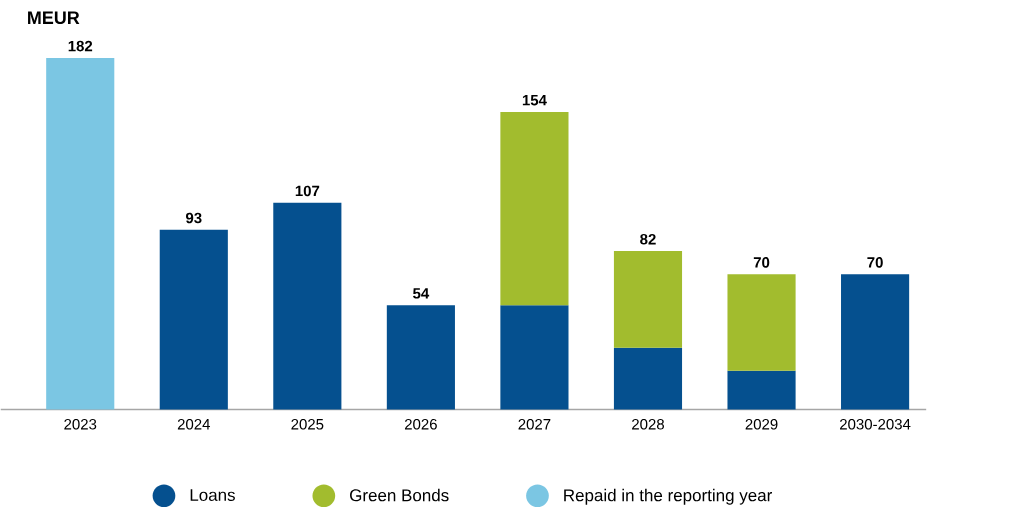 The width and height of the screenshot is (1009, 521). Describe the element at coordinates (193, 218) in the screenshot. I see `data-label: 93` at that location.